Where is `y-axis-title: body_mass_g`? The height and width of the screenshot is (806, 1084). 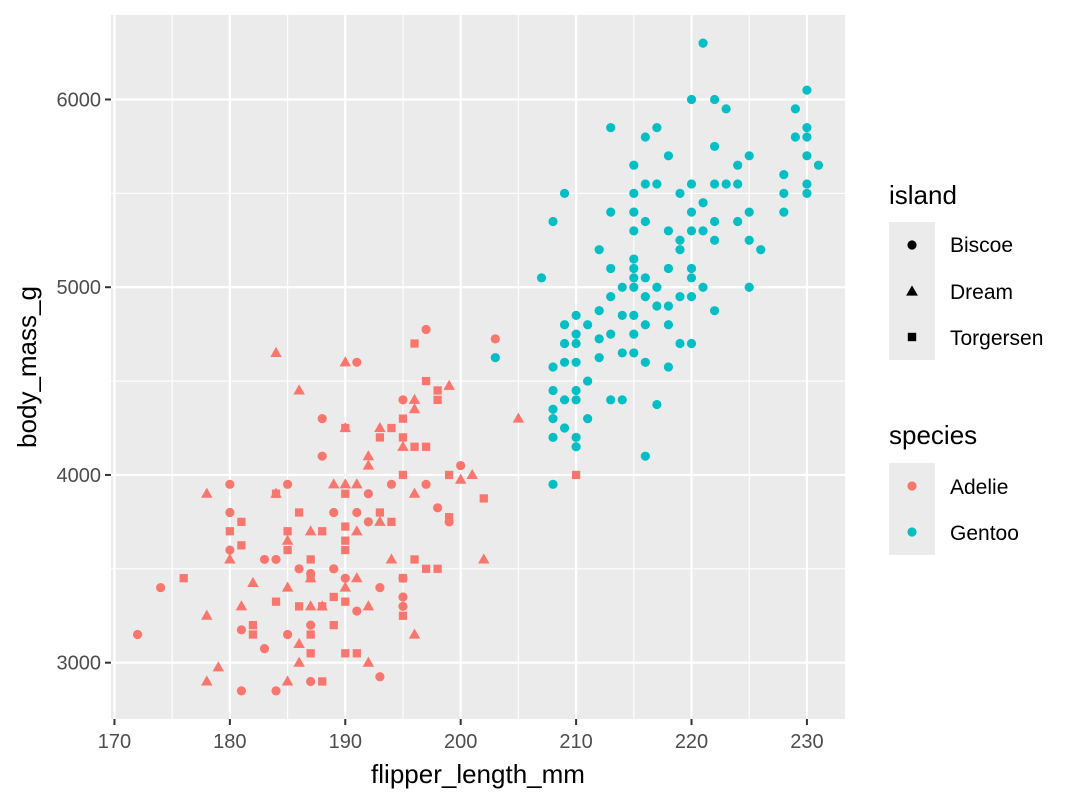 y-axis-title: body_mass_g is located at coordinates (27, 367).